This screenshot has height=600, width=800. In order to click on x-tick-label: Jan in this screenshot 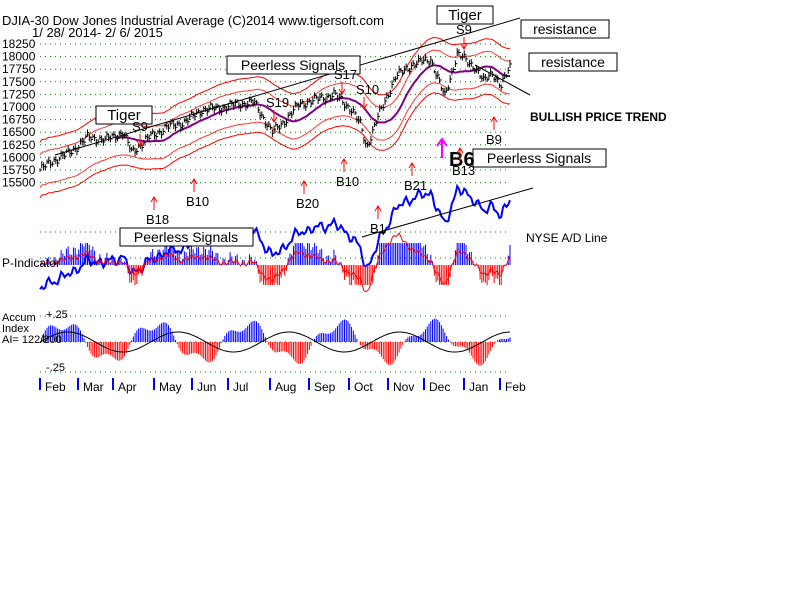, I will do `click(478, 387)`.